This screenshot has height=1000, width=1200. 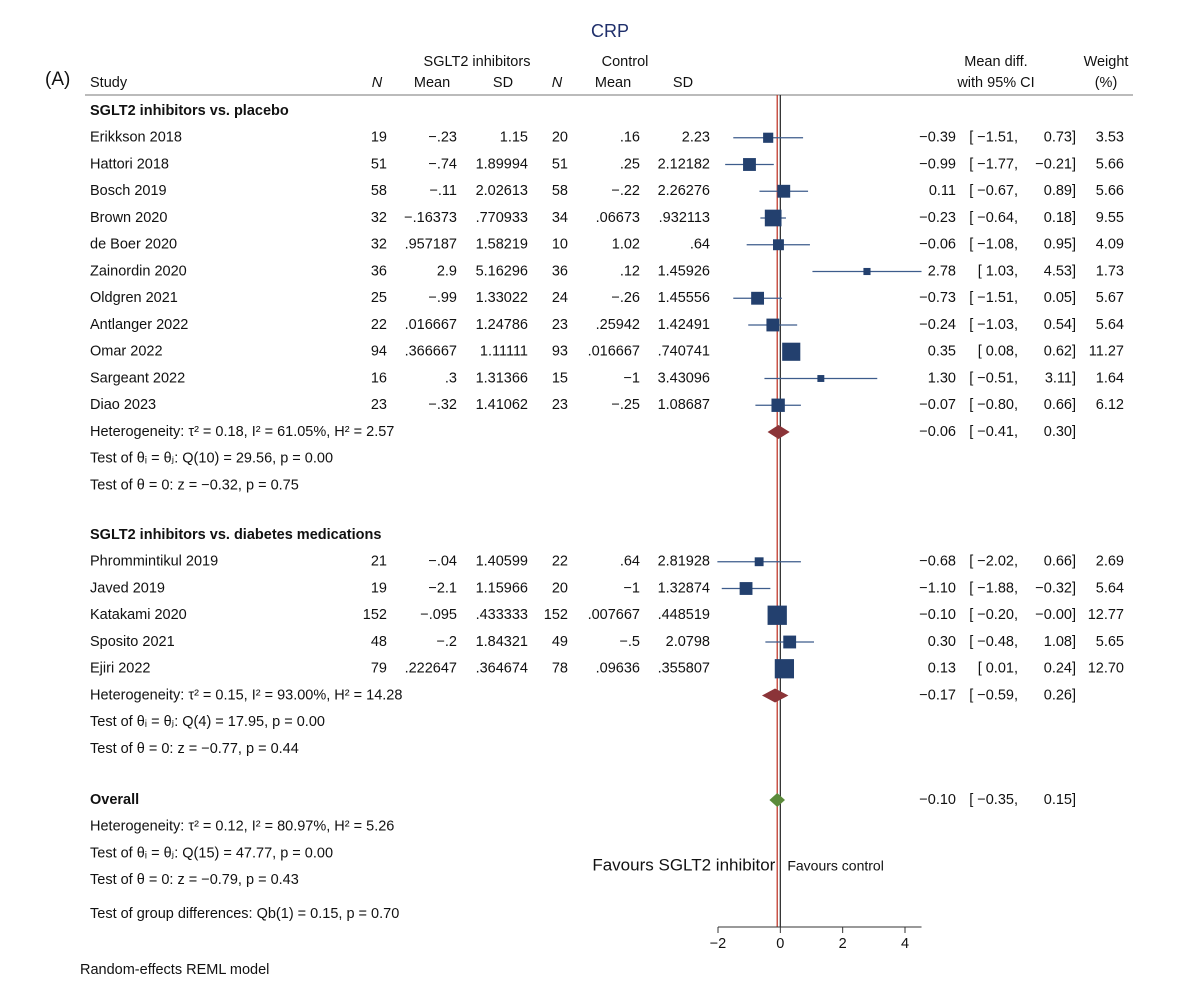 I want to click on study-name: Antlanger 2022, so click(x=139, y=325).